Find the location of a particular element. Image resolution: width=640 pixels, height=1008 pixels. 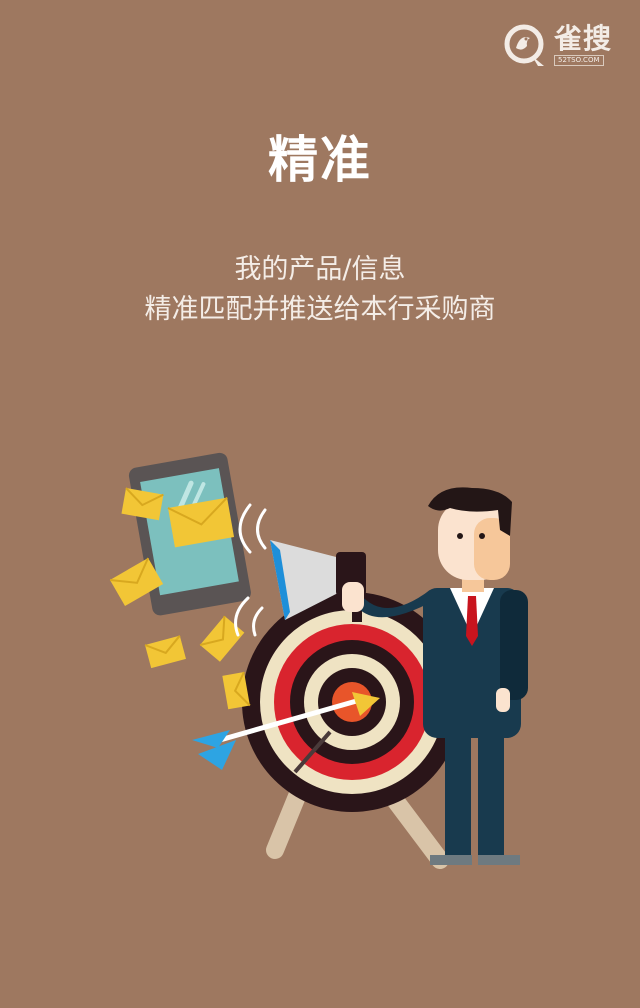

sound-waves is located at coordinates (250, 570).